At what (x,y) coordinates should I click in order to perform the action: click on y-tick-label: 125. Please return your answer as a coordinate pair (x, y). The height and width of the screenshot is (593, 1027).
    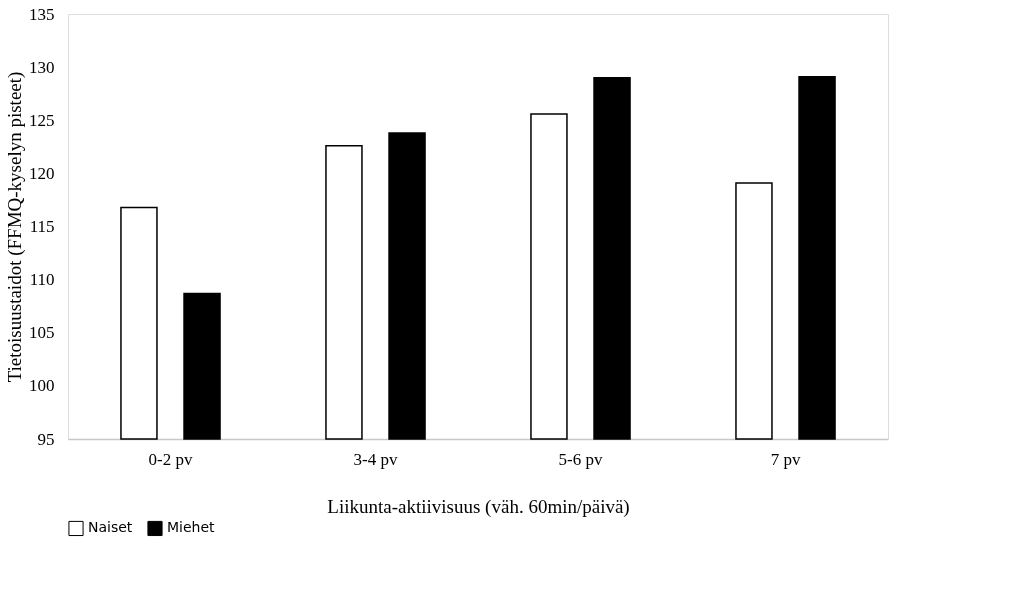
    Looking at the image, I should click on (42, 120).